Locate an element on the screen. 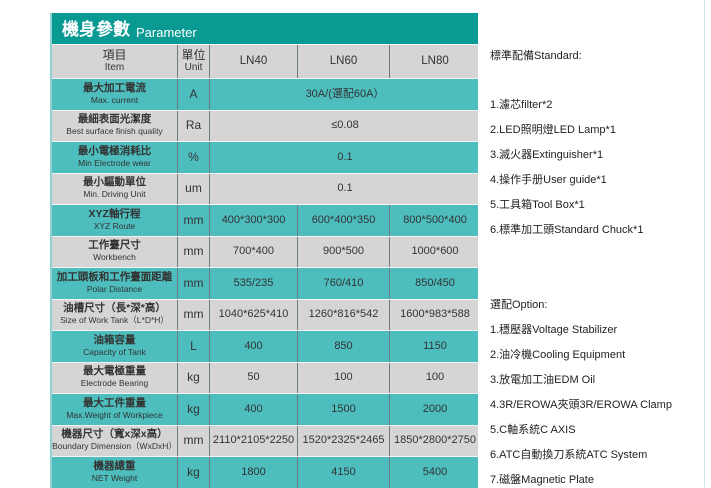 Image resolution: width=711 pixels, height=488 pixels. item-en: Best surface finish quality is located at coordinates (114, 131).